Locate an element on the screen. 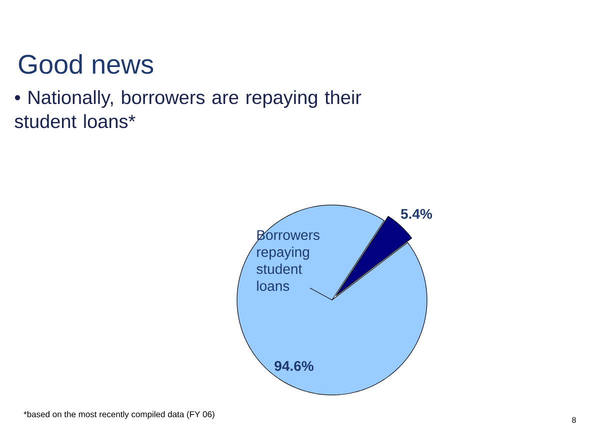  data-label: 5.4% is located at coordinates (416, 213).